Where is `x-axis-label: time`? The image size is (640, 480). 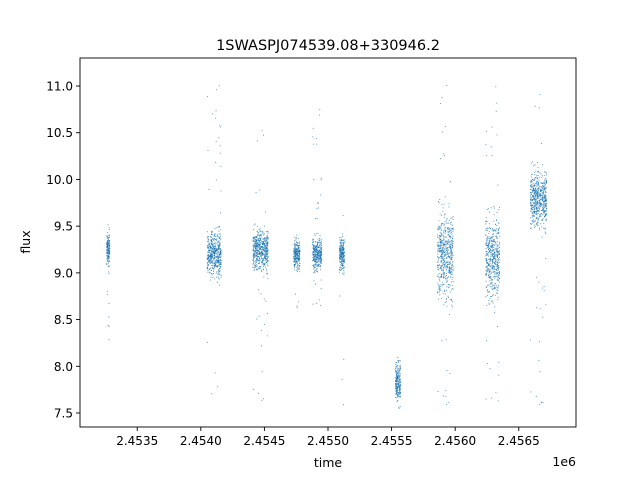 x-axis-label: time is located at coordinates (328, 462).